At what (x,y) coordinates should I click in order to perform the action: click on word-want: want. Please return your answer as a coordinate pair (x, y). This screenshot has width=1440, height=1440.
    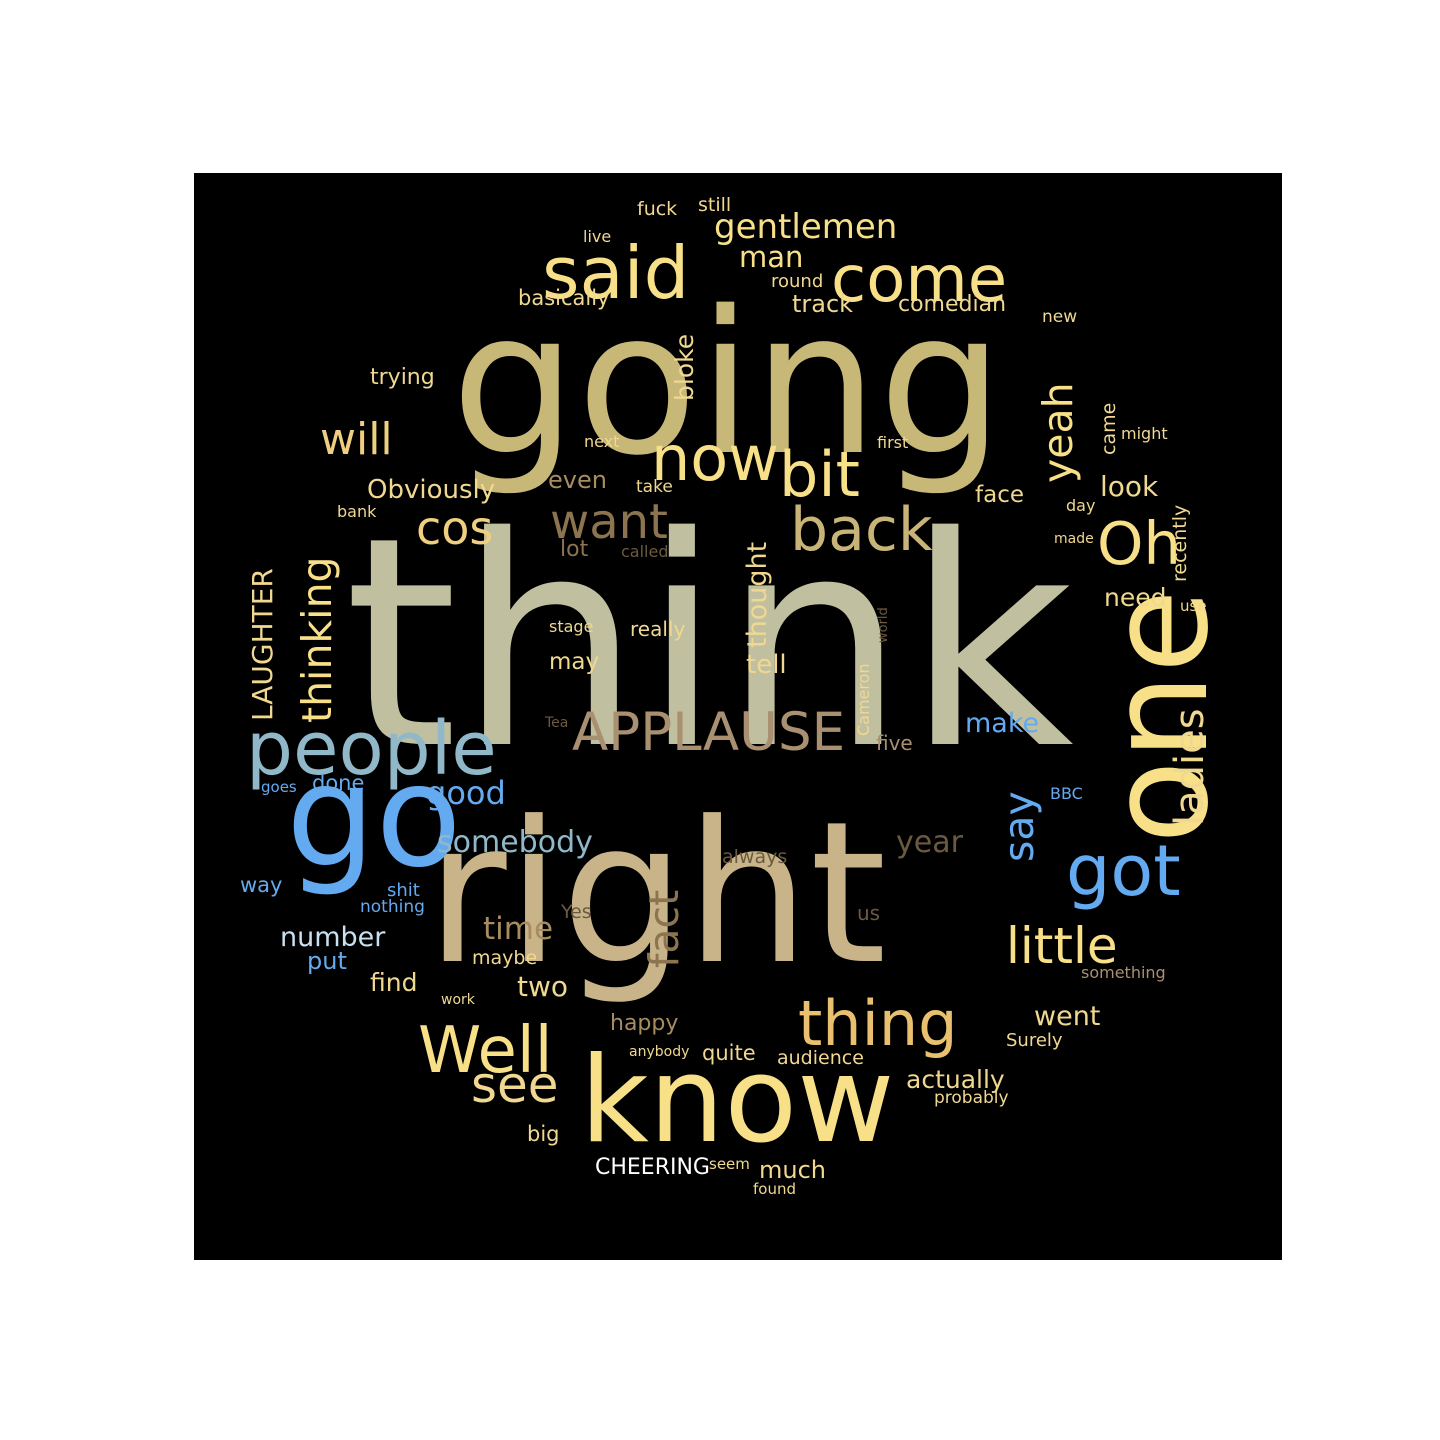
    Looking at the image, I should click on (609, 522).